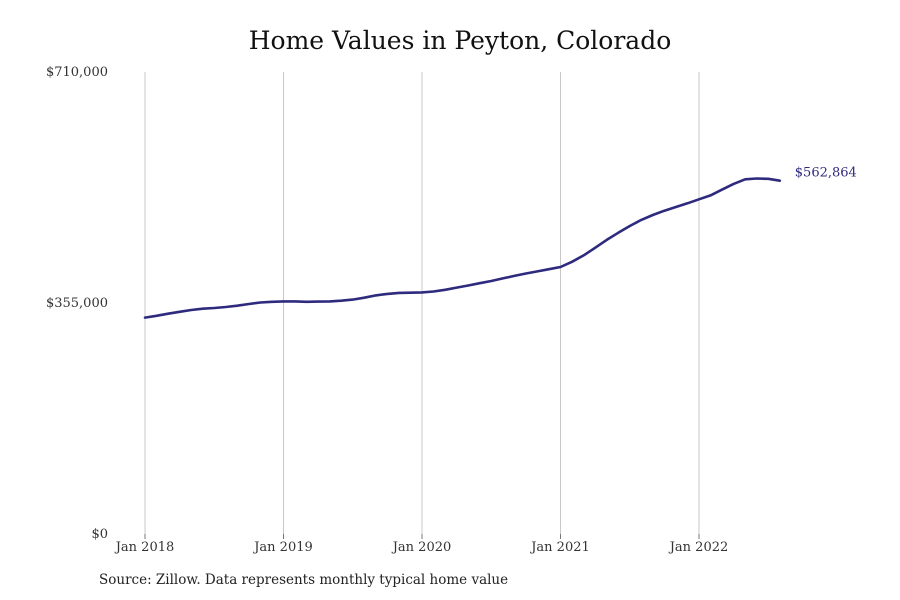 The height and width of the screenshot is (600, 900). What do you see at coordinates (144, 547) in the screenshot?
I see `x-tick-label-0: Jan 2018` at bounding box center [144, 547].